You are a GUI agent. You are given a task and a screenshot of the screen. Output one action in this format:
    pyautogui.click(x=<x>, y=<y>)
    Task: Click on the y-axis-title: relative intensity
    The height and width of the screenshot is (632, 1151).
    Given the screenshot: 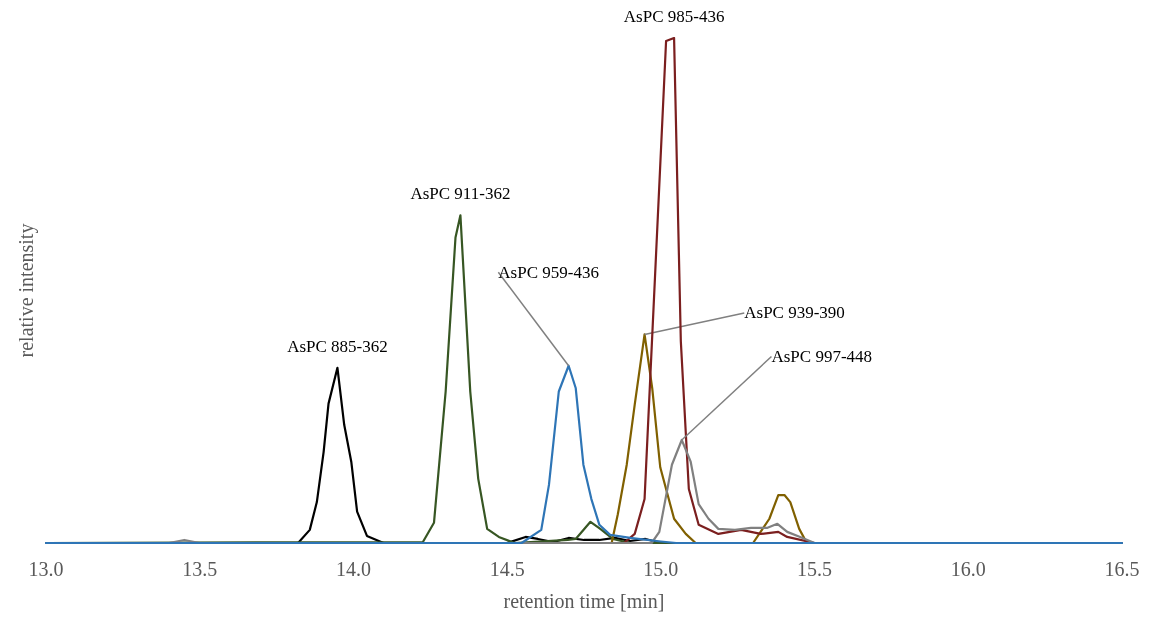 What is the action you would take?
    pyautogui.click(x=26, y=290)
    